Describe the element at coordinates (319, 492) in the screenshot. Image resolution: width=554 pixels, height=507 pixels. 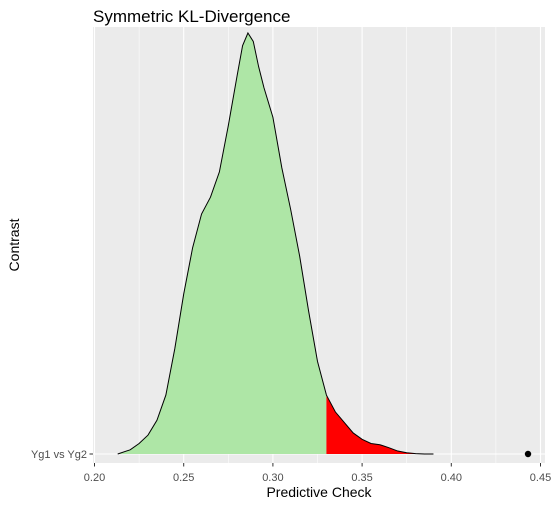
I see `x-axis-title: Predictive Check` at that location.